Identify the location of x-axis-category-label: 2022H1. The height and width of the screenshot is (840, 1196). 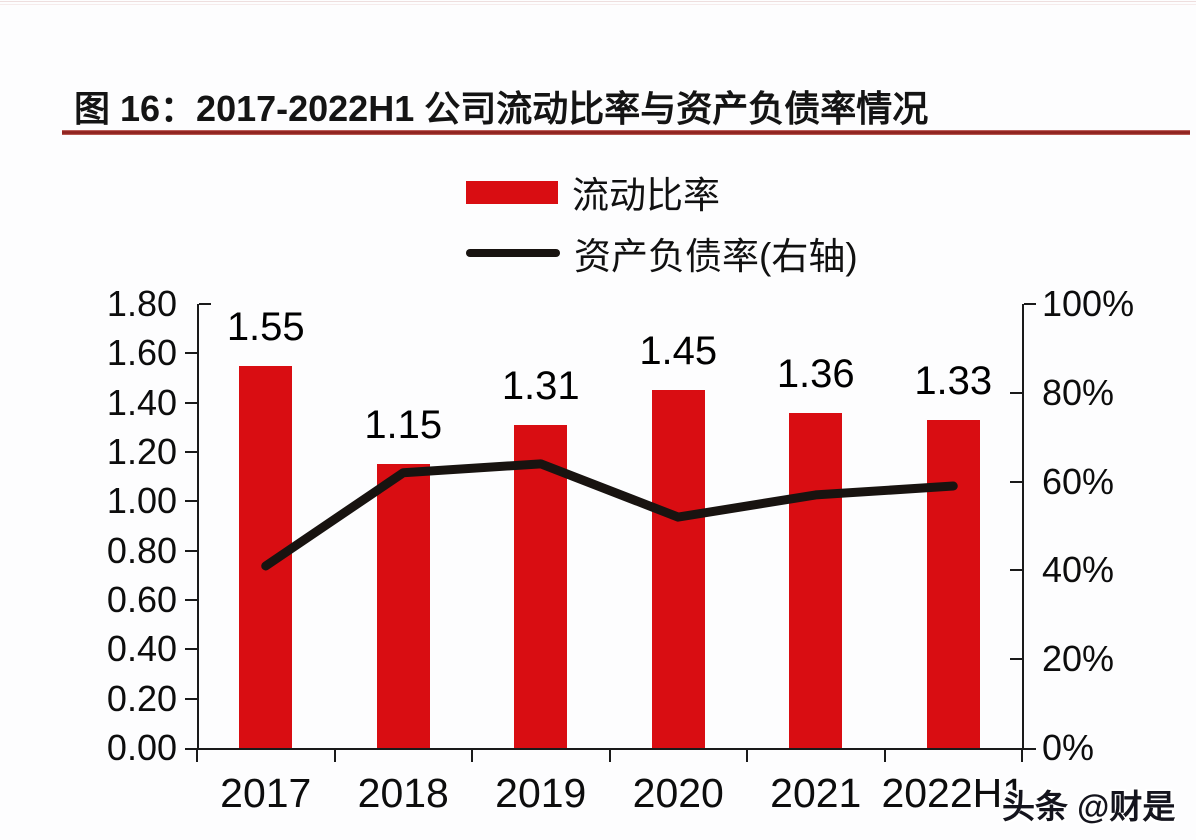
(953, 793).